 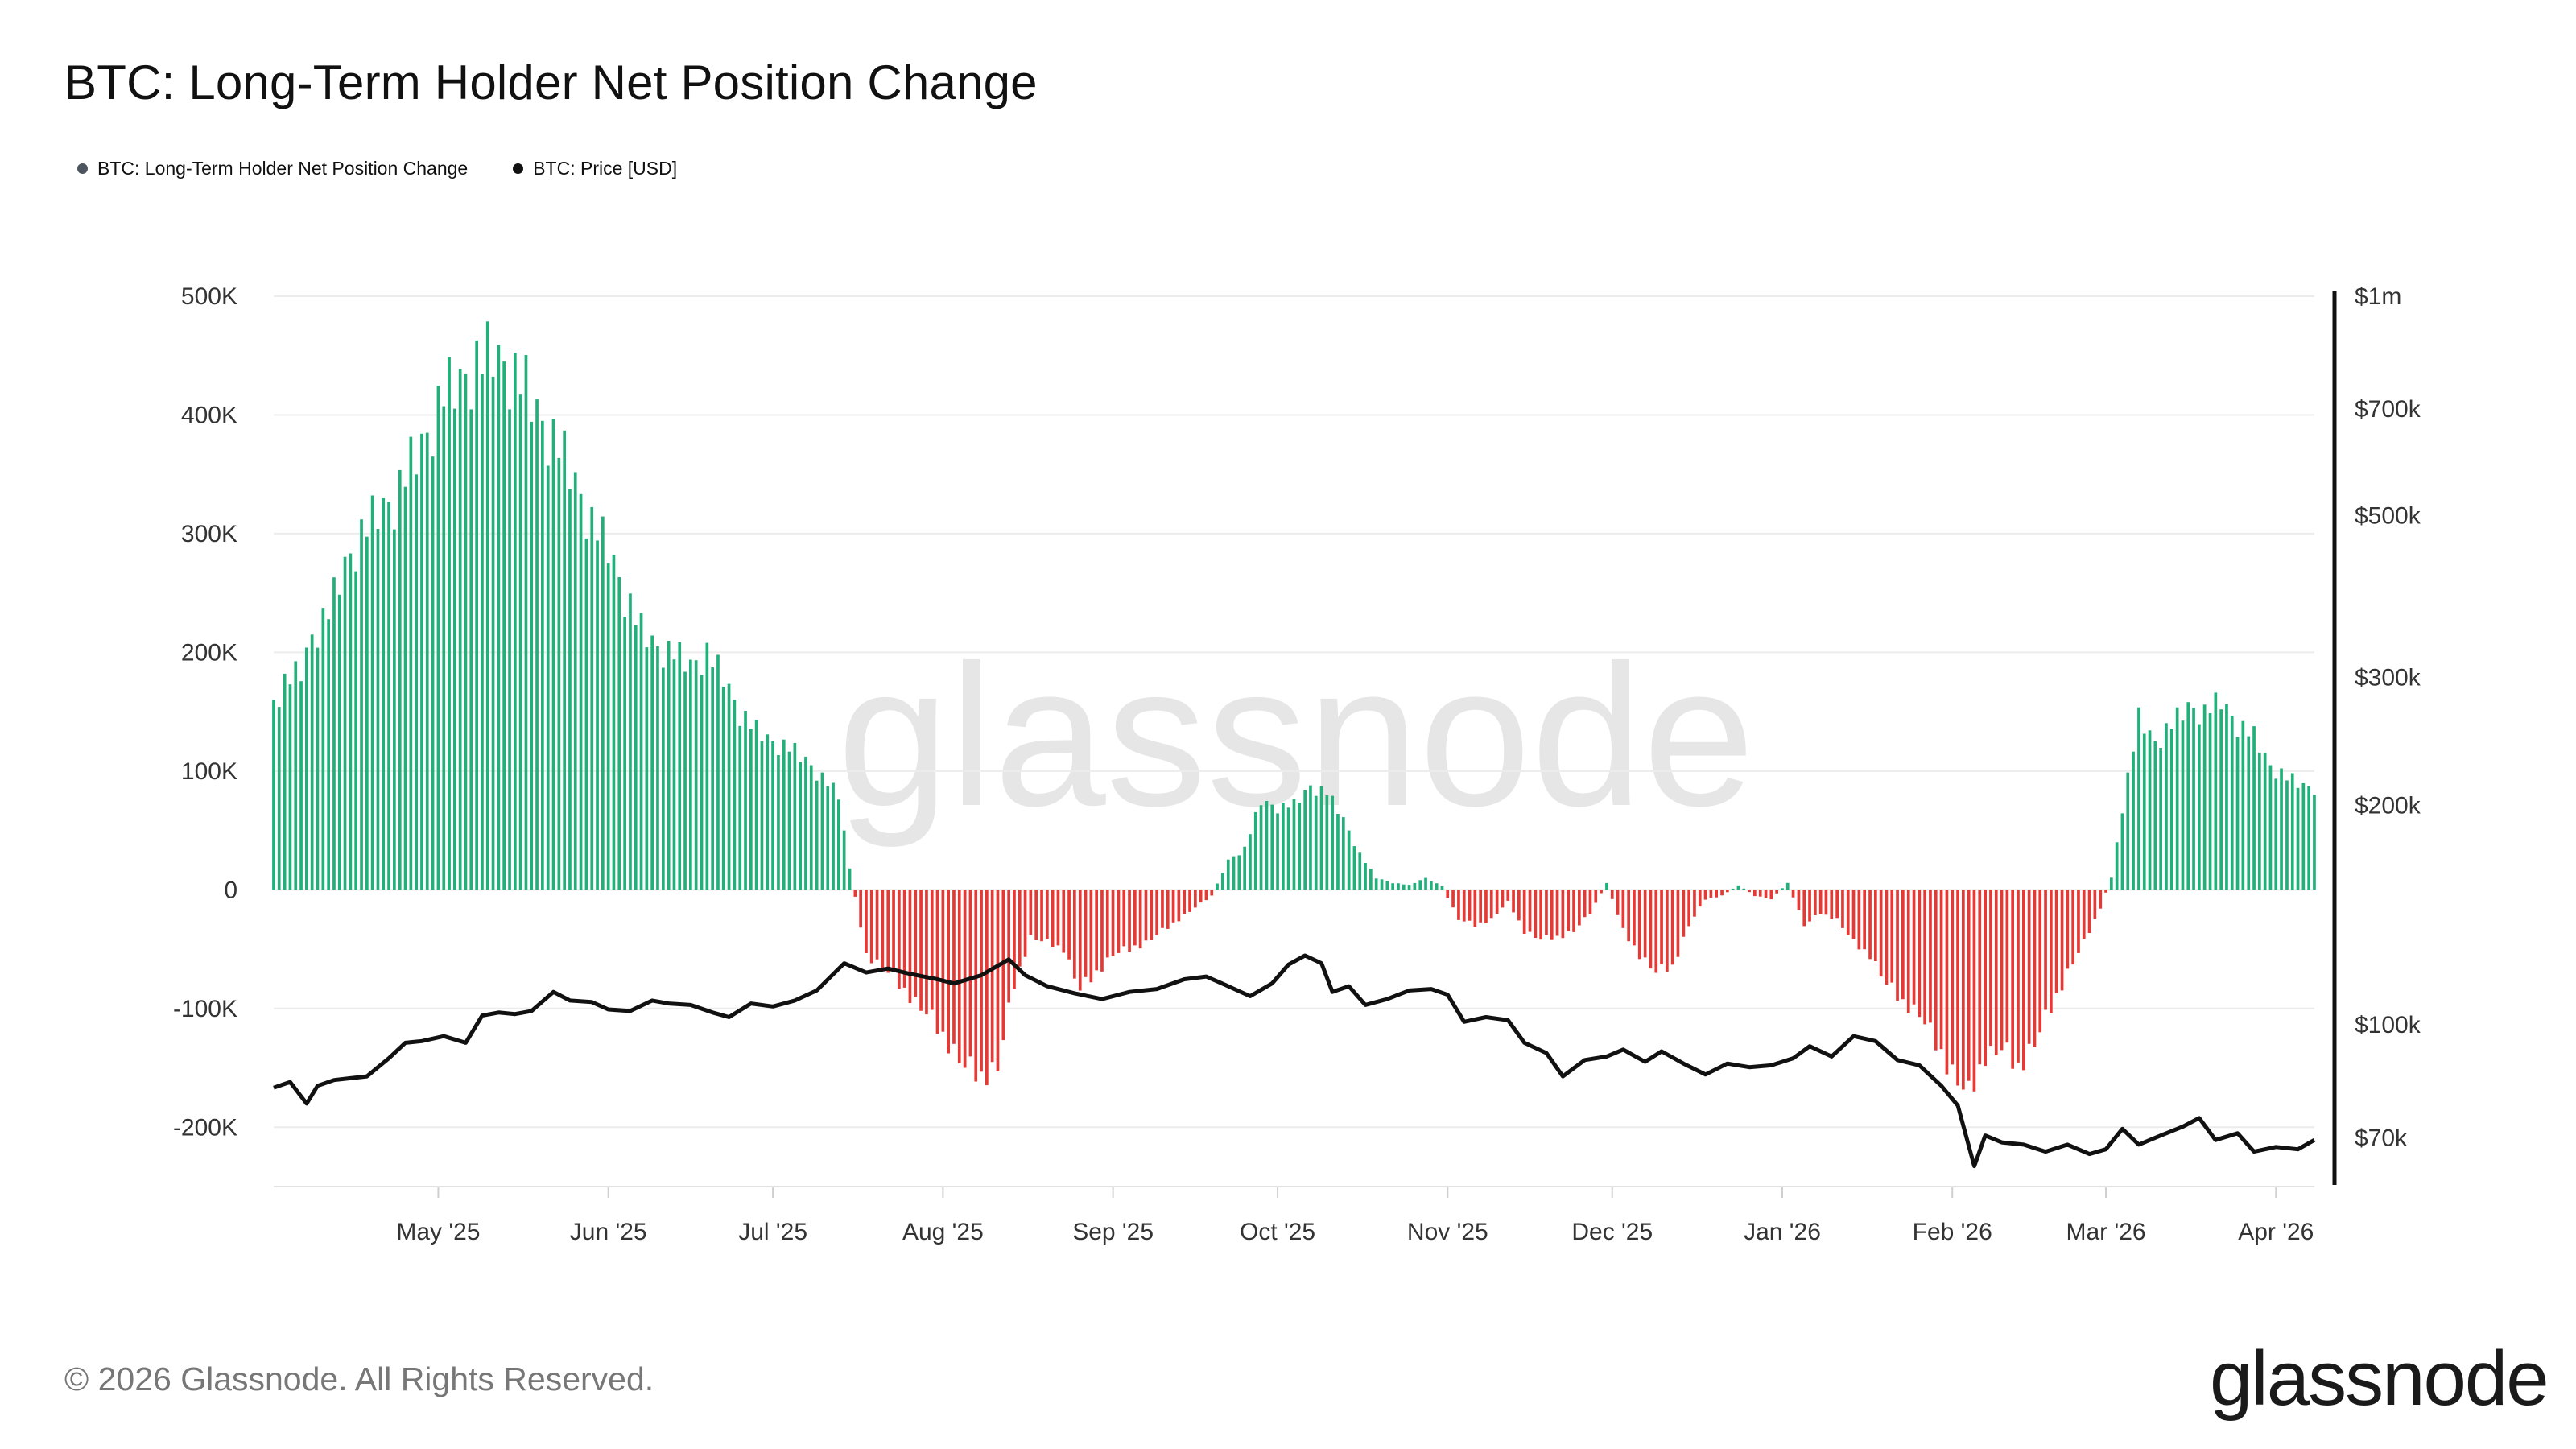 What do you see at coordinates (595, 169) in the screenshot?
I see `legend-item-price: BTC: Price [USD]` at bounding box center [595, 169].